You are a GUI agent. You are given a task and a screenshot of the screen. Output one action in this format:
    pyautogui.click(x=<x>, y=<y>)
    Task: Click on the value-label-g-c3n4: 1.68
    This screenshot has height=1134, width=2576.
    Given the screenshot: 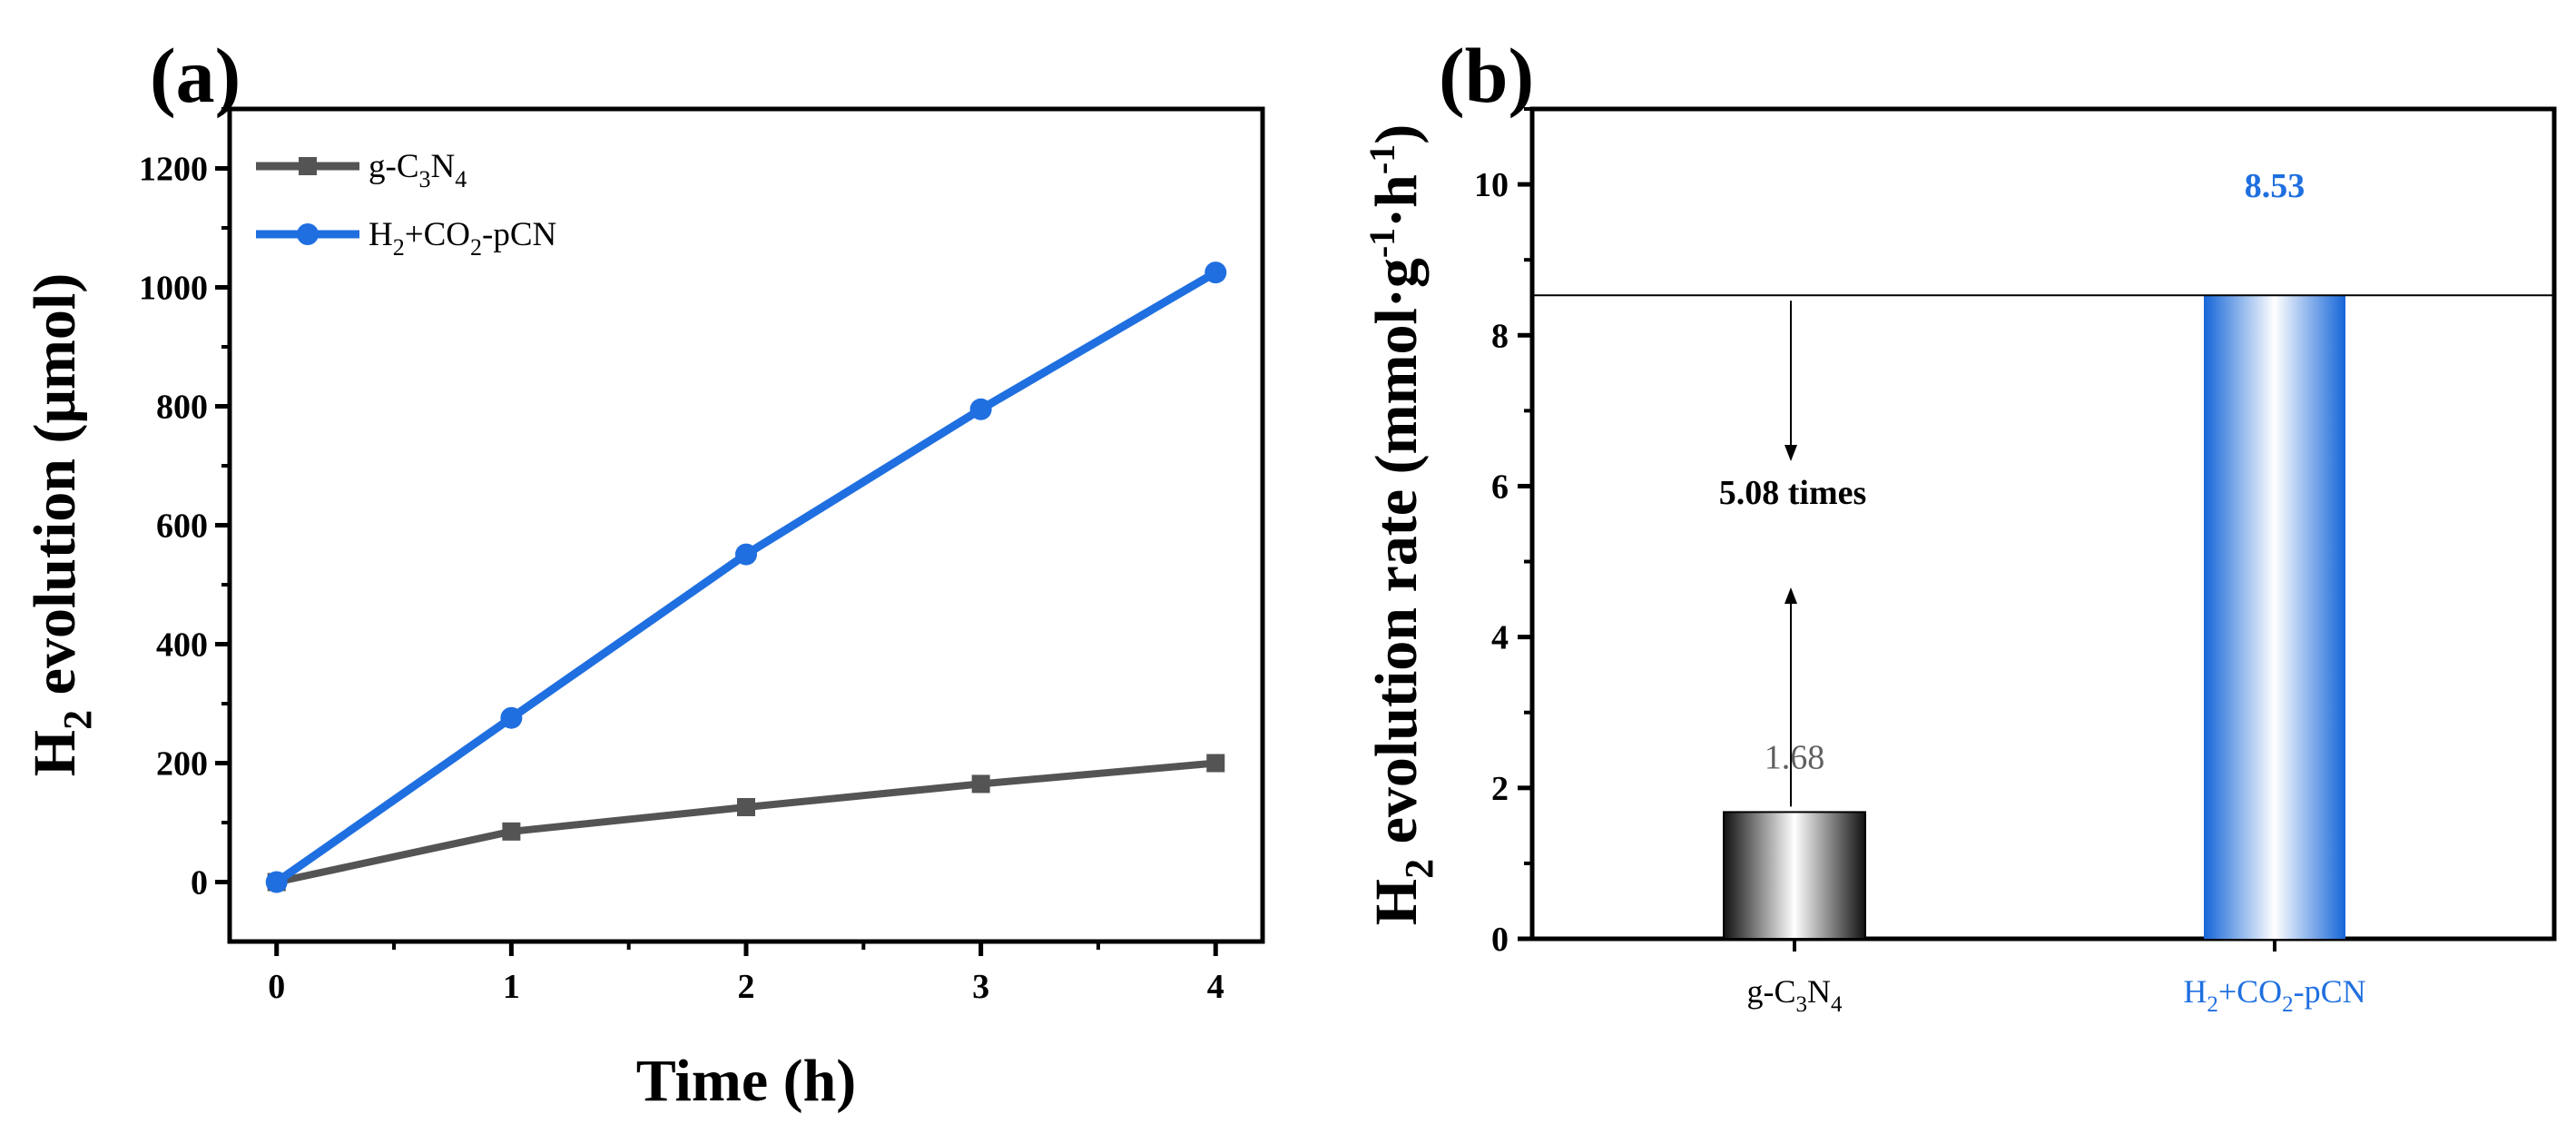 What is the action you would take?
    pyautogui.click(x=1795, y=757)
    